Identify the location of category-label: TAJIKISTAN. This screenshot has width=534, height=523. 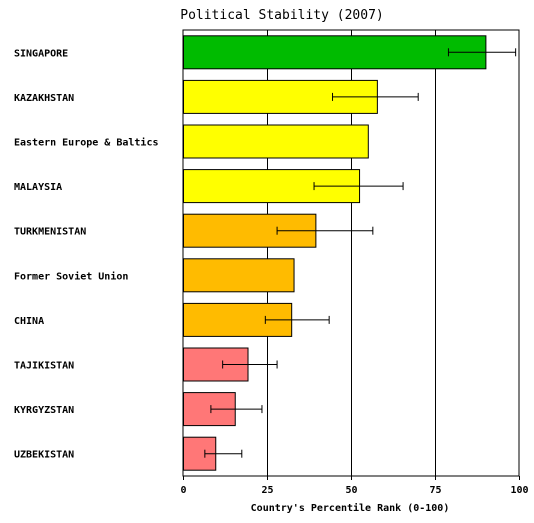
(44, 366).